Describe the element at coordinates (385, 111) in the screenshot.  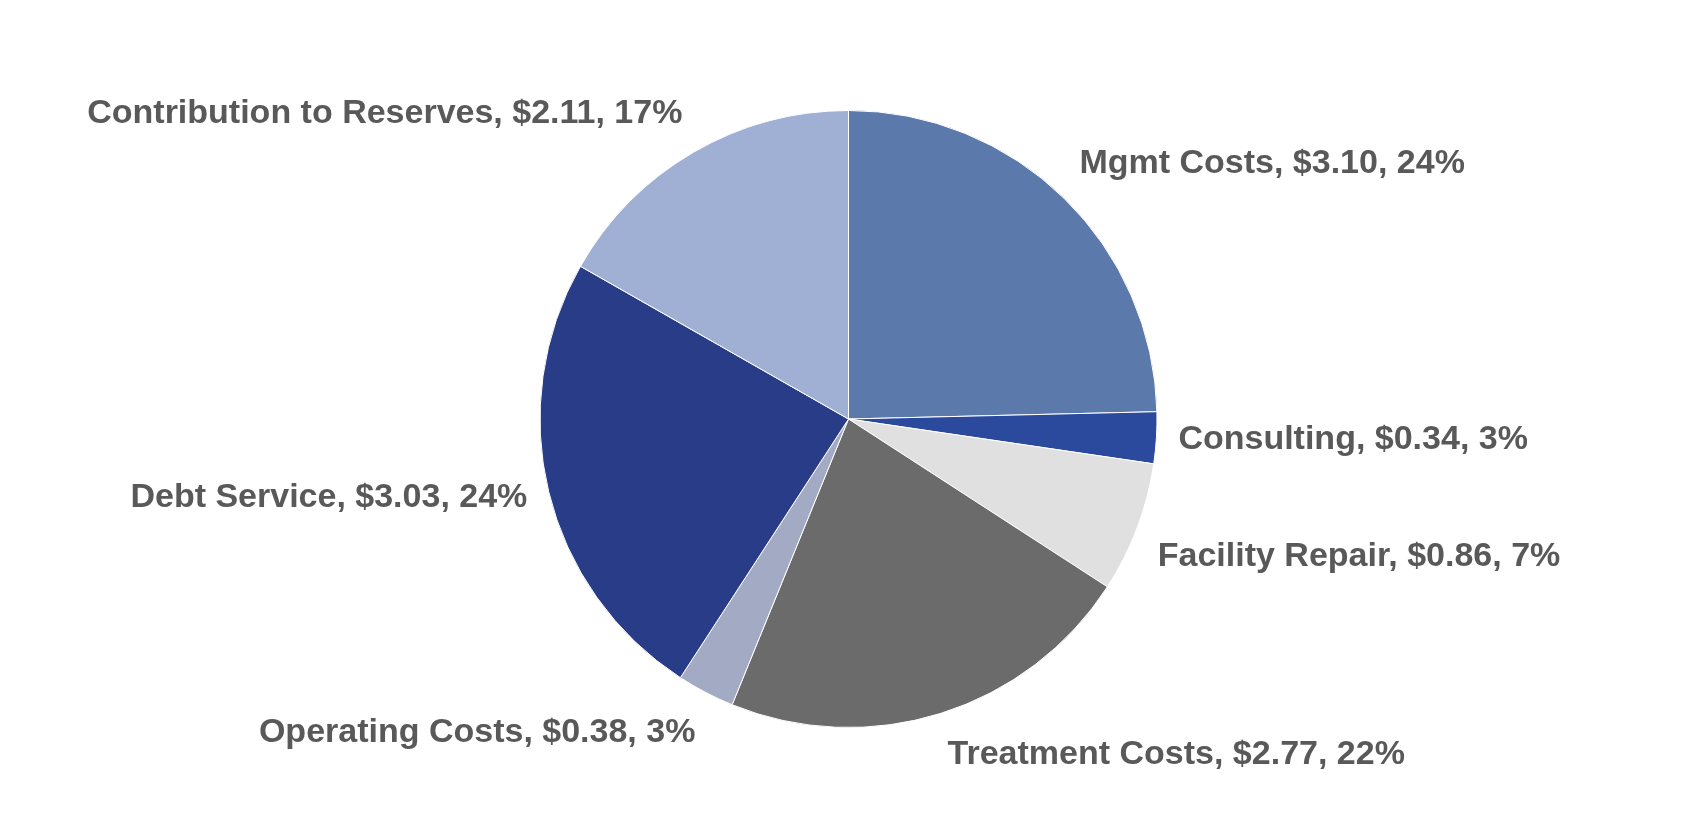
I see `slice-label: Contribution to Reserves, $2.11, 17%` at that location.